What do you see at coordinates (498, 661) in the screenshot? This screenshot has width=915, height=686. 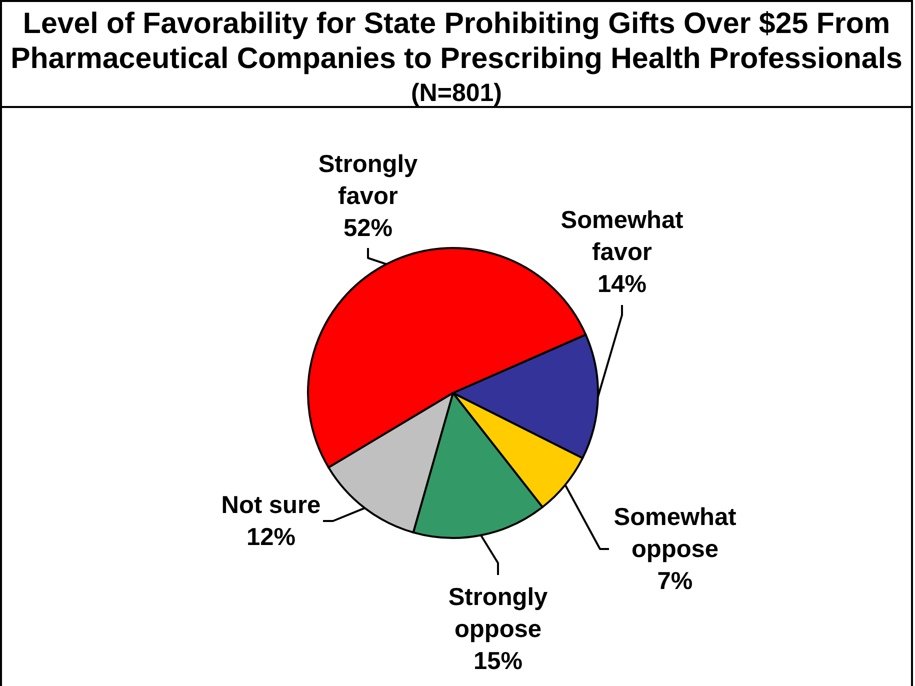 I see `data-label: 15%` at bounding box center [498, 661].